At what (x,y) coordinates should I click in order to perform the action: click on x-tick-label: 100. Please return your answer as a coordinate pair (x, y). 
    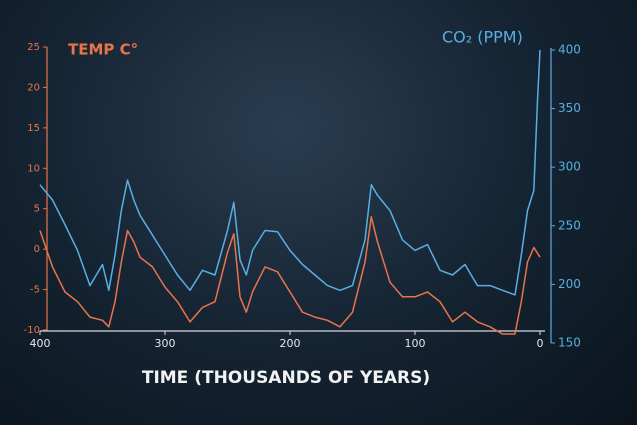
    Looking at the image, I should click on (415, 343).